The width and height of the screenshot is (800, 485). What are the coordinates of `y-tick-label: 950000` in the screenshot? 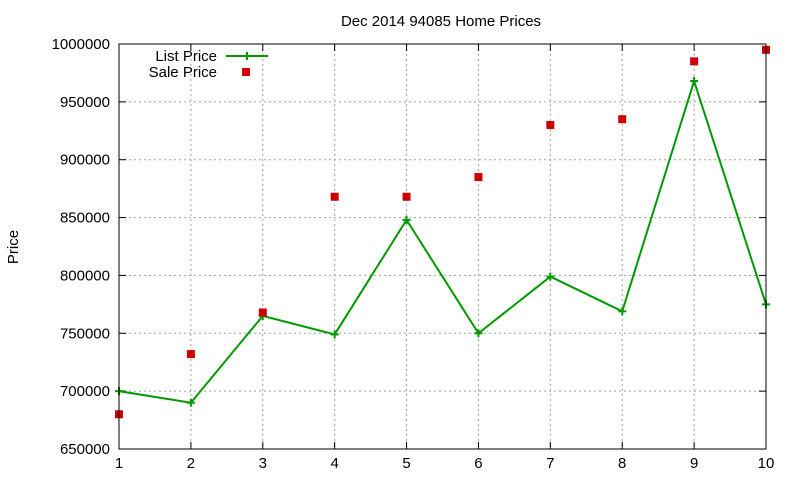 It's located at (85, 102).